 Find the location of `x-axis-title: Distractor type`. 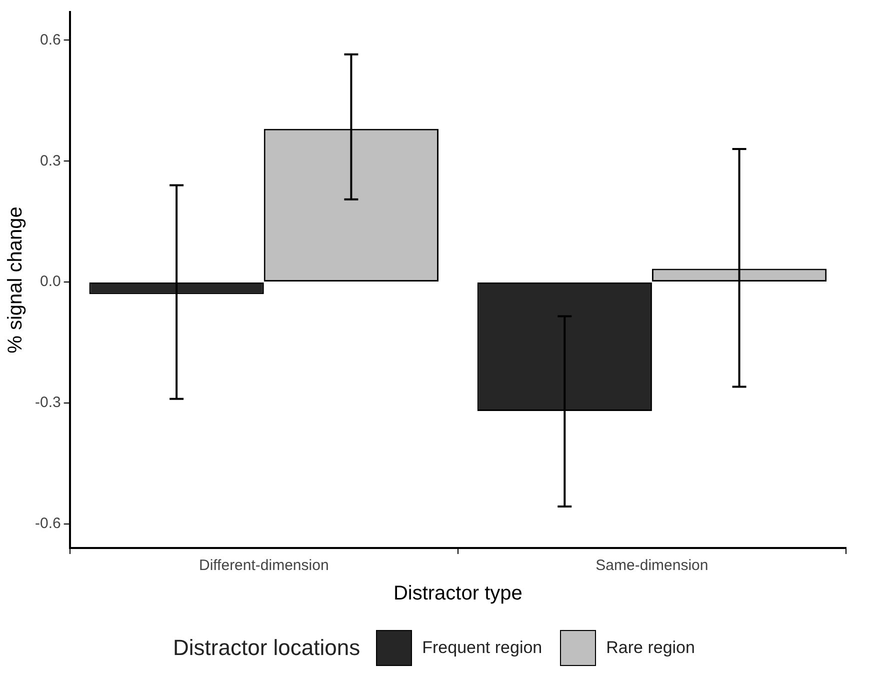

x-axis-title: Distractor type is located at coordinates (457, 593).